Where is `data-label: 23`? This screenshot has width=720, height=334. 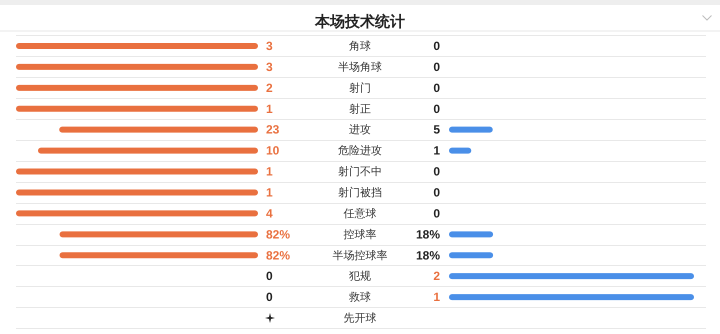 data-label: 23 is located at coordinates (273, 129).